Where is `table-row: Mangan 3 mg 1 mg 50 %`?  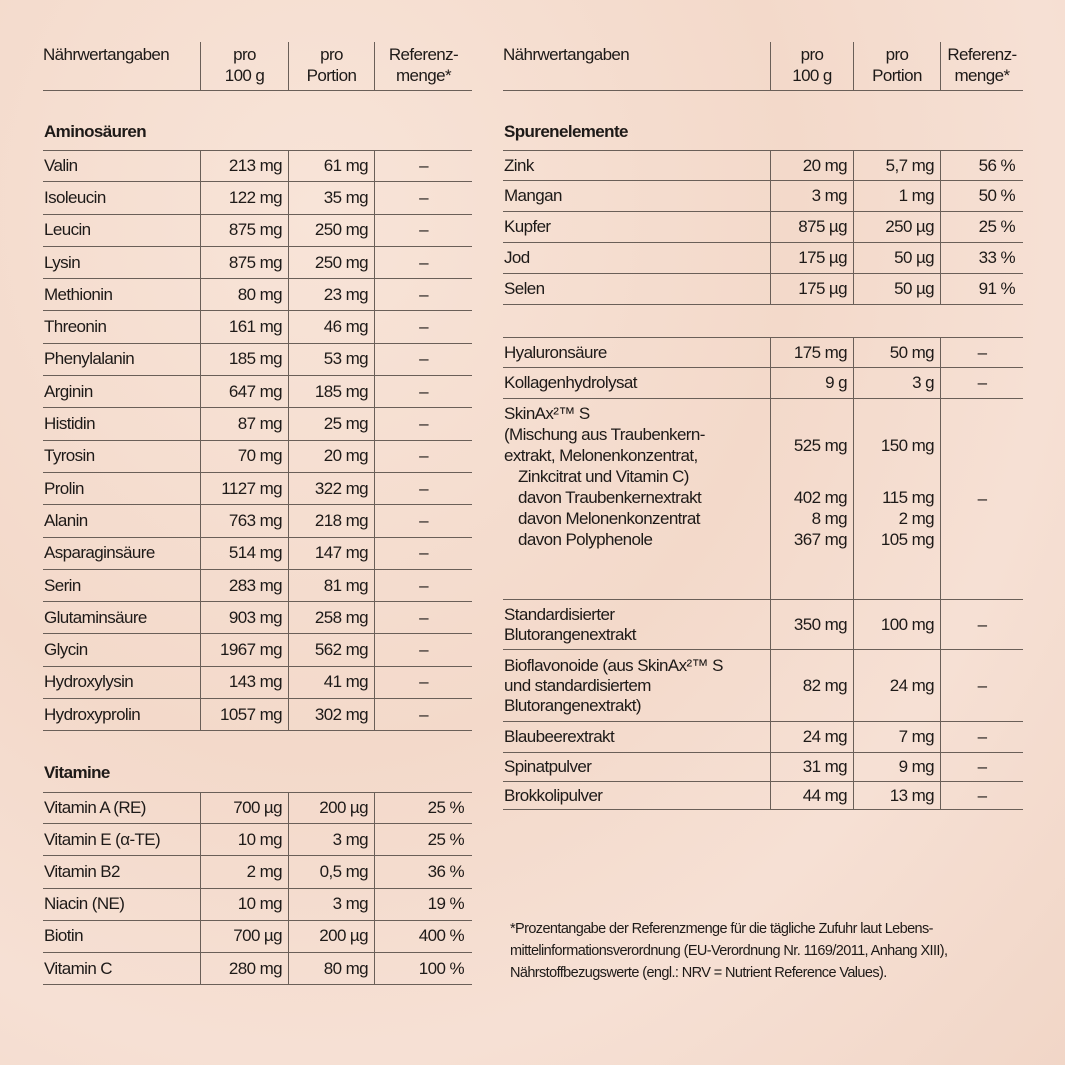
table-row: Mangan 3 mg 1 mg 50 % is located at coordinates (763, 196).